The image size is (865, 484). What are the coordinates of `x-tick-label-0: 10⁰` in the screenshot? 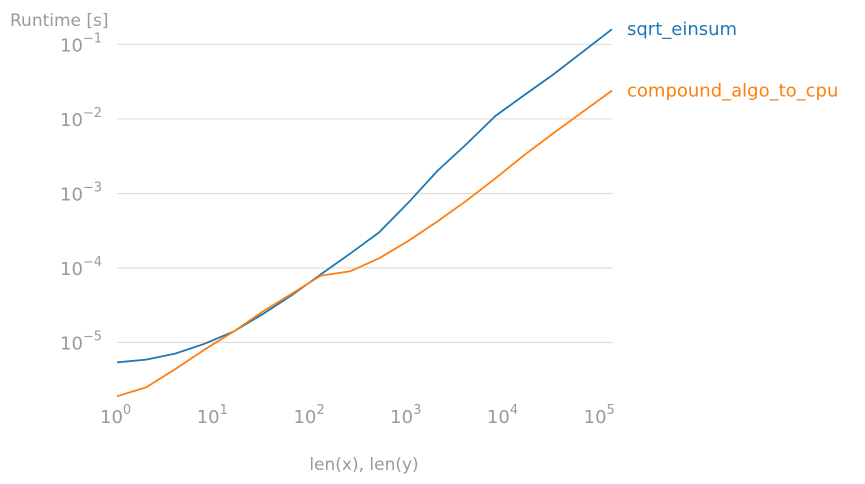 It's located at (115, 415).